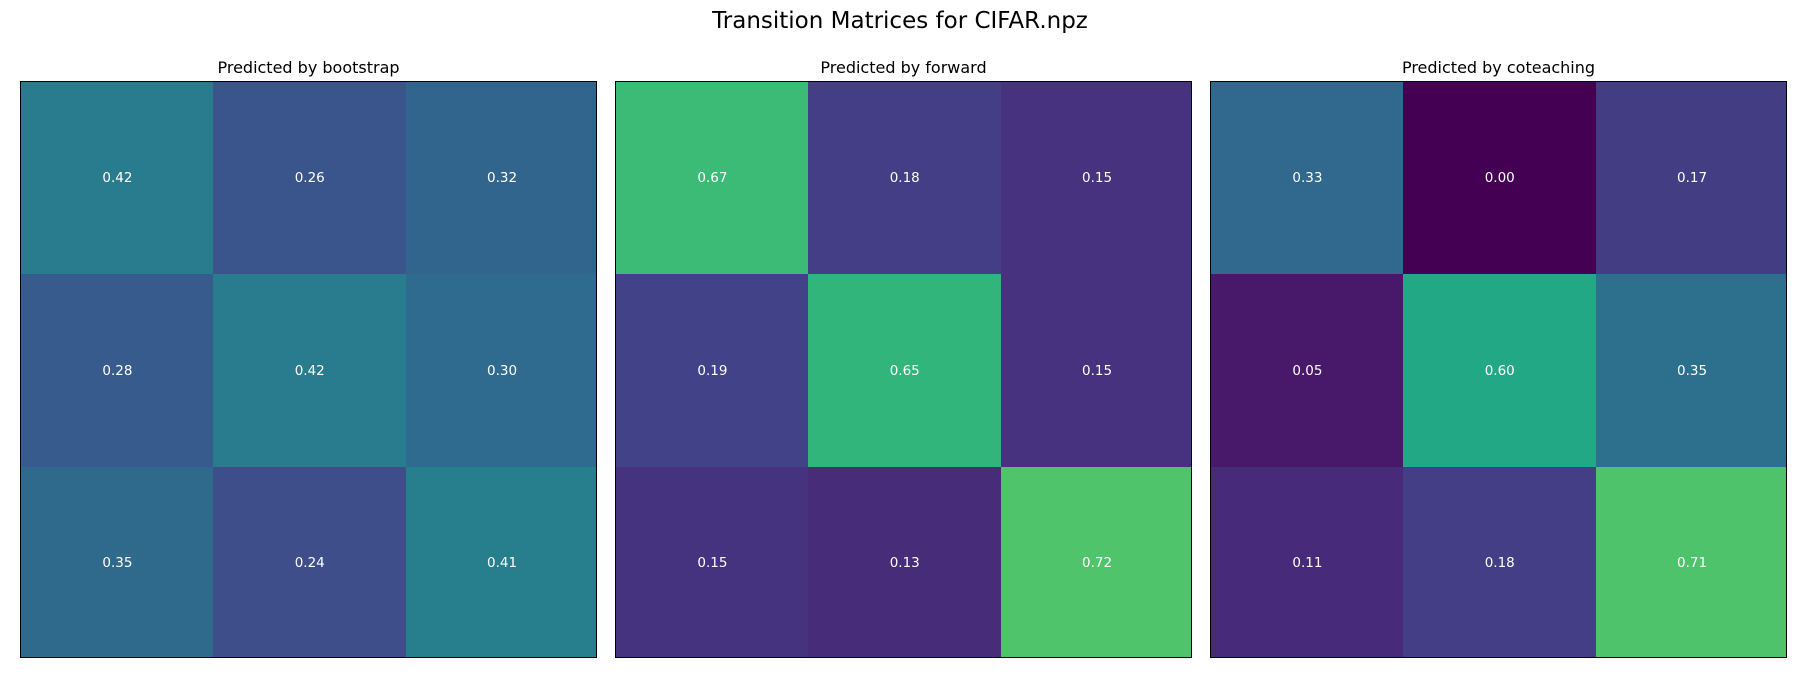  What do you see at coordinates (900, 21) in the screenshot?
I see `figure-title: Transition Matrices for CIFAR.npz` at bounding box center [900, 21].